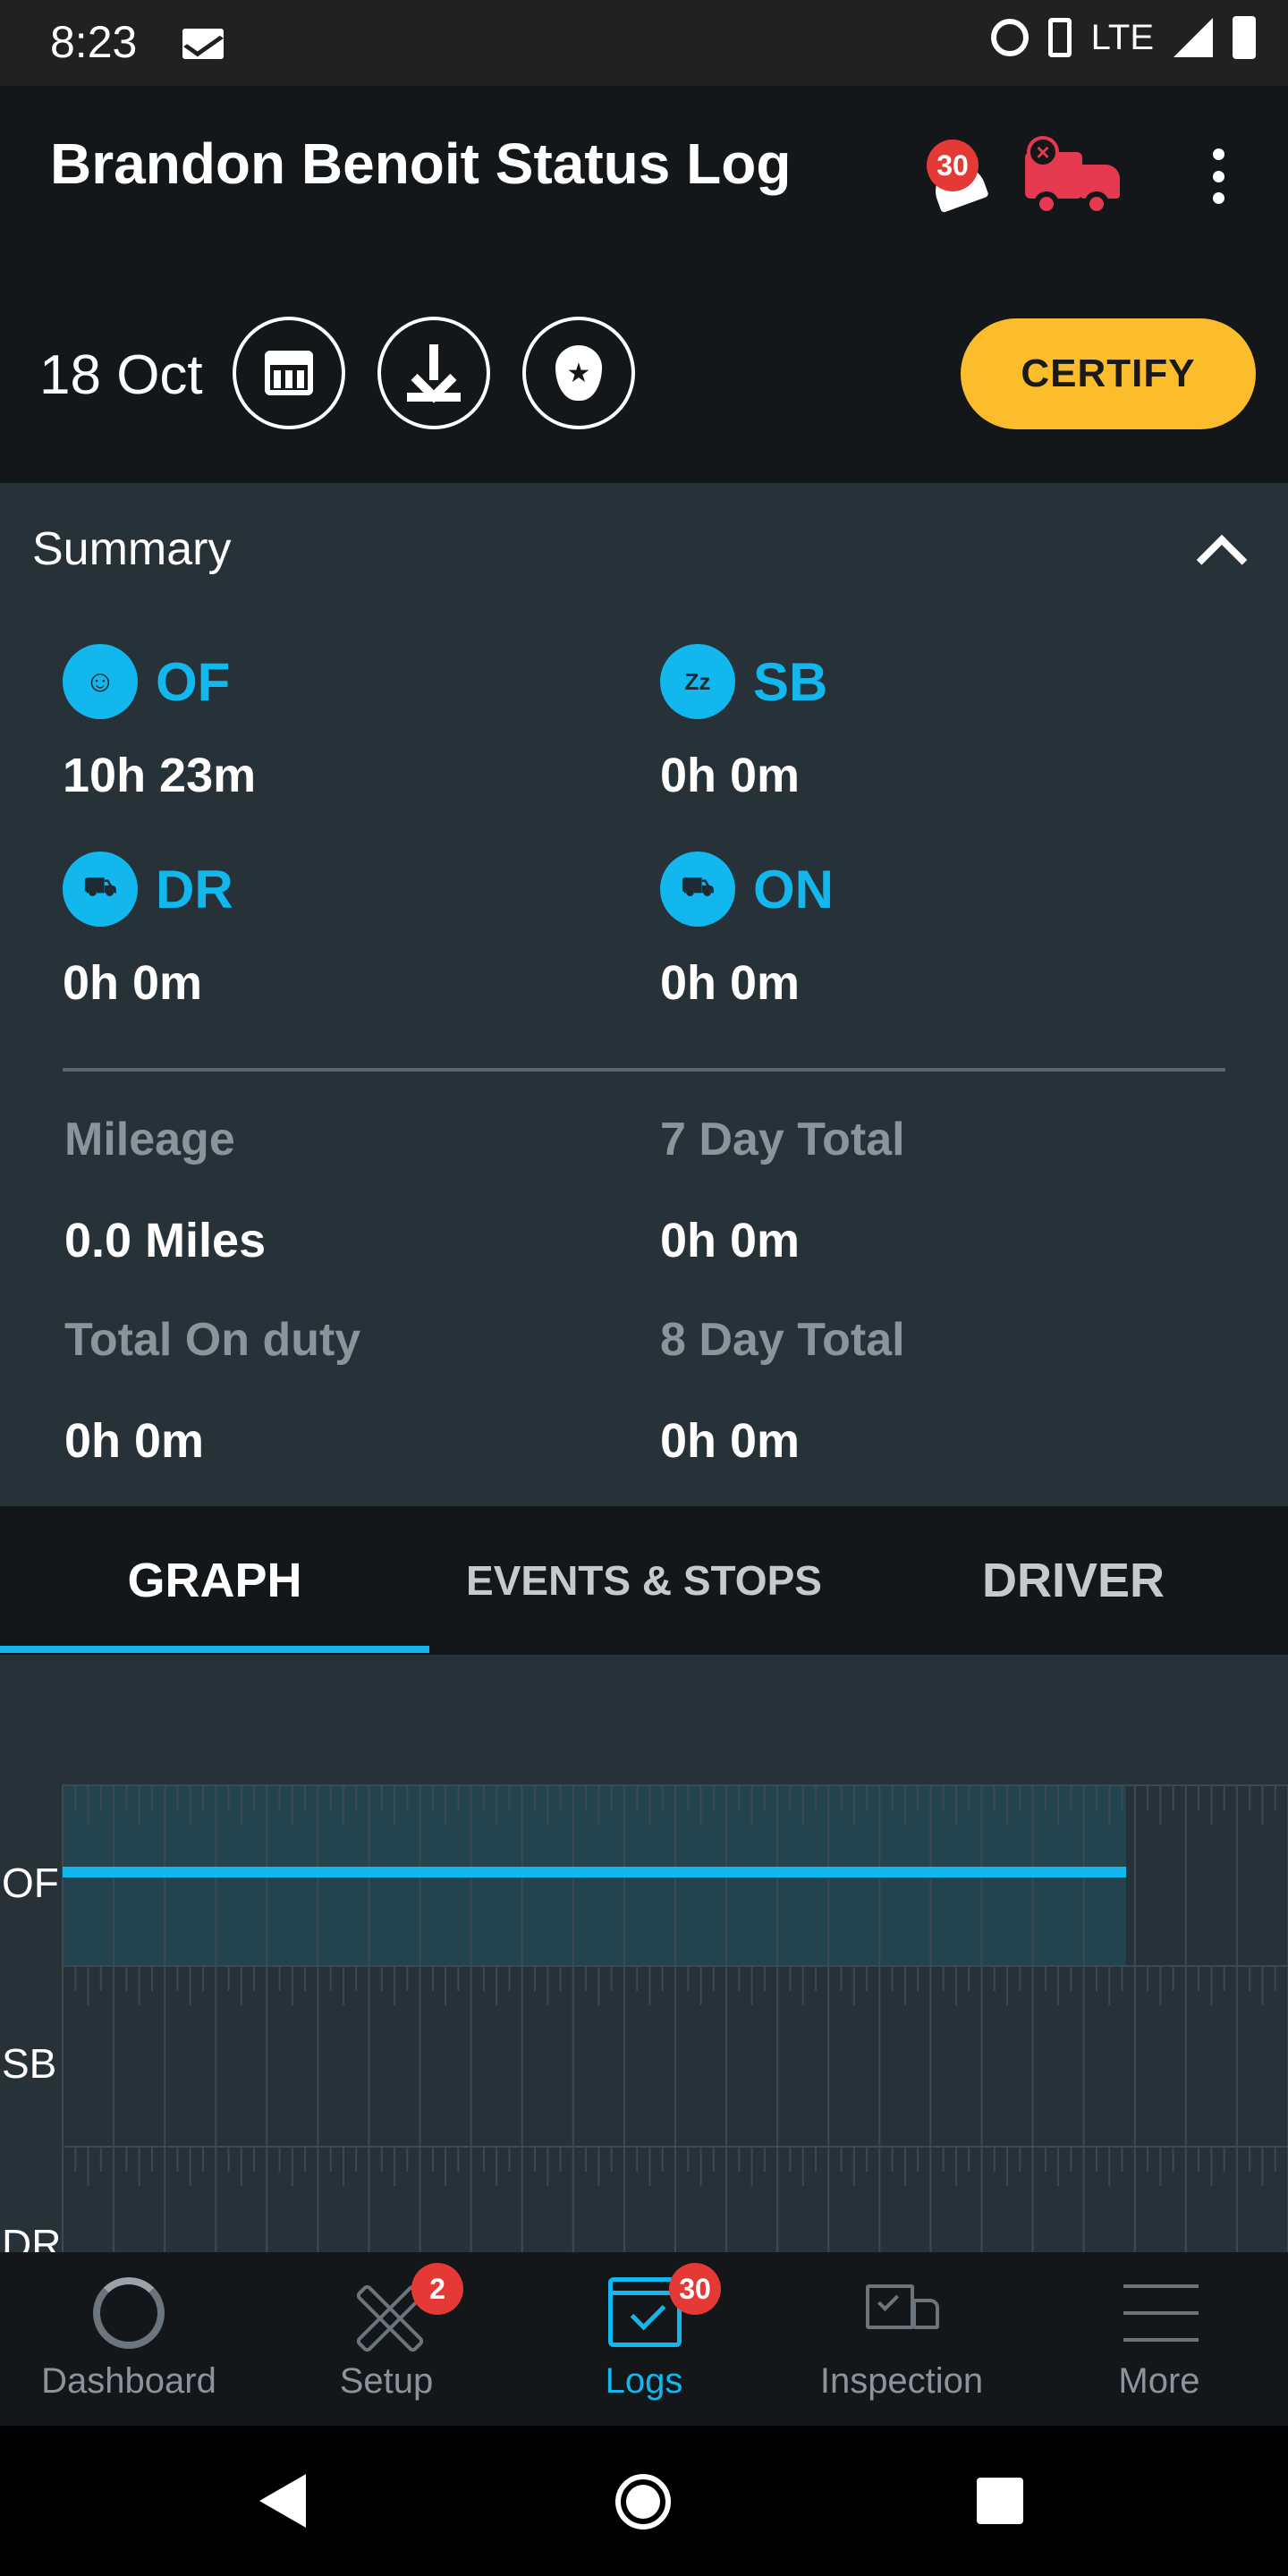  Describe the element at coordinates (193, 681) in the screenshot. I see `status-code: OF` at that location.